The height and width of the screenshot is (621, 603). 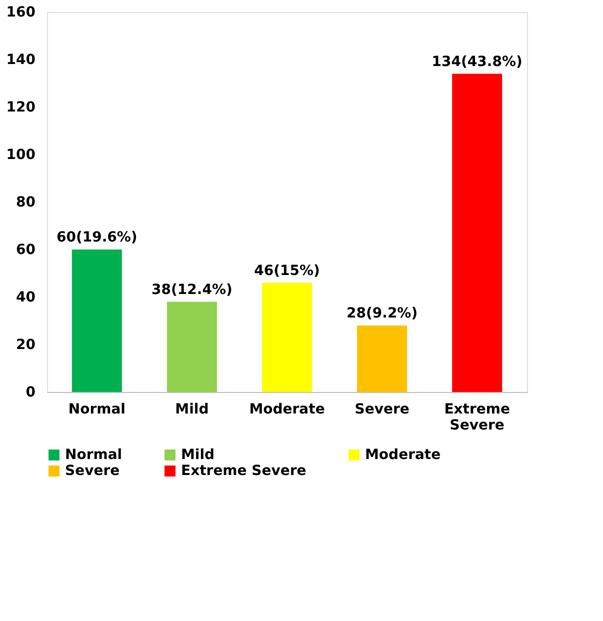 What do you see at coordinates (26, 250) in the screenshot?
I see `y-tick-label: 60` at bounding box center [26, 250].